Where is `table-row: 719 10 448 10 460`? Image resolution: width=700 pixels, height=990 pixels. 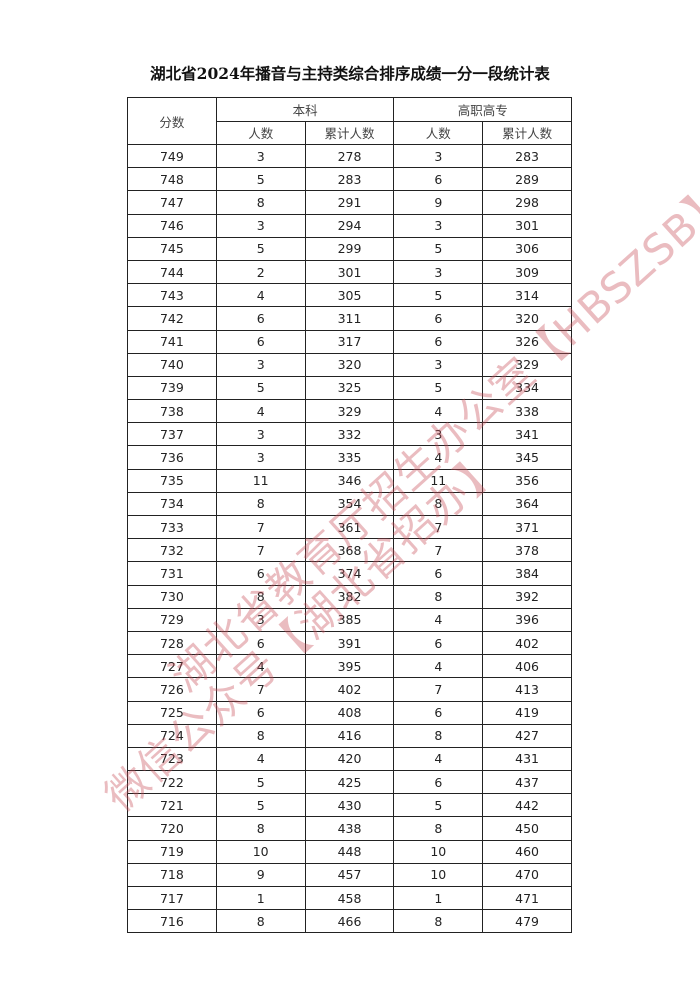 table-row: 719 10 448 10 460 is located at coordinates (349, 851).